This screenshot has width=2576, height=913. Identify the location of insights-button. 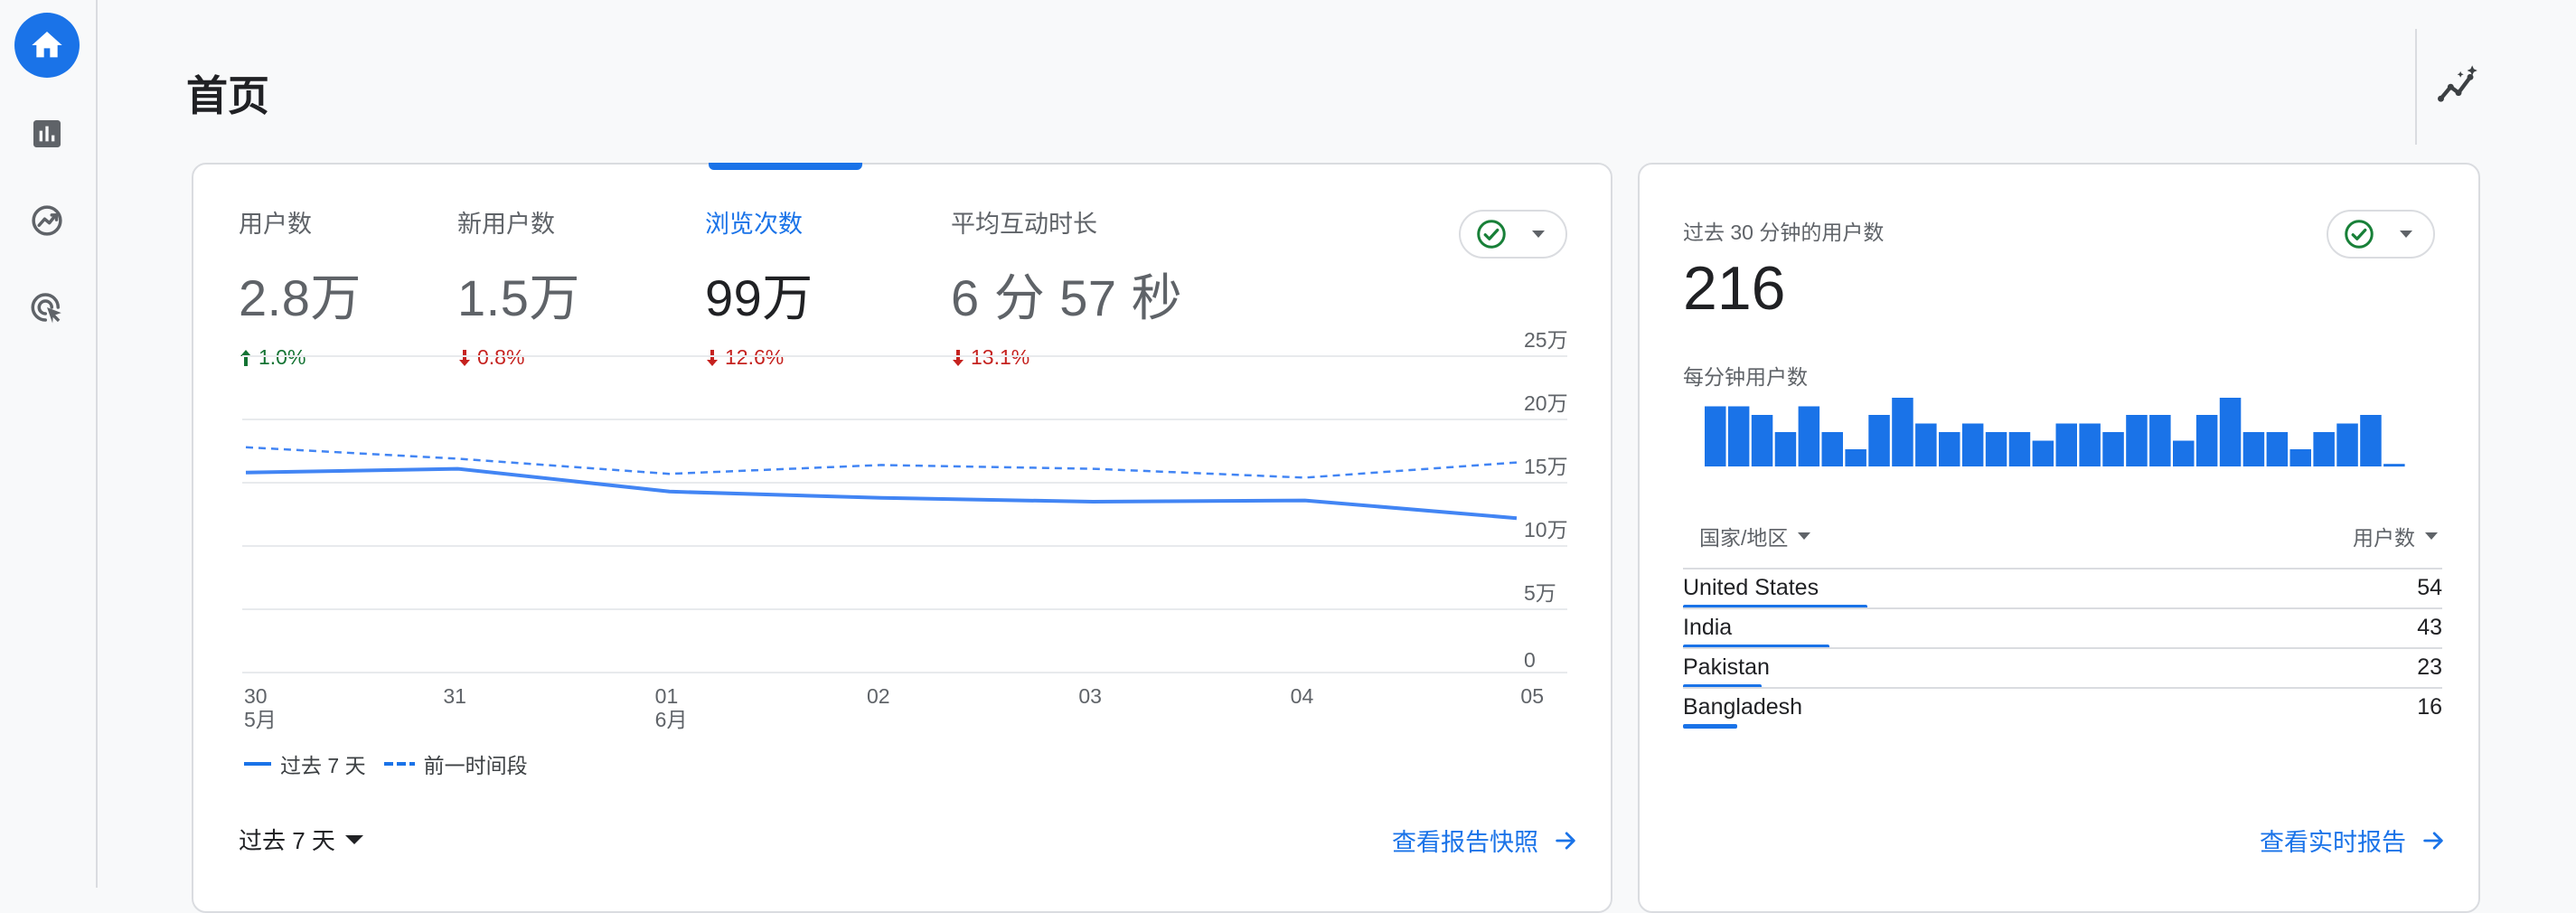
(2459, 85).